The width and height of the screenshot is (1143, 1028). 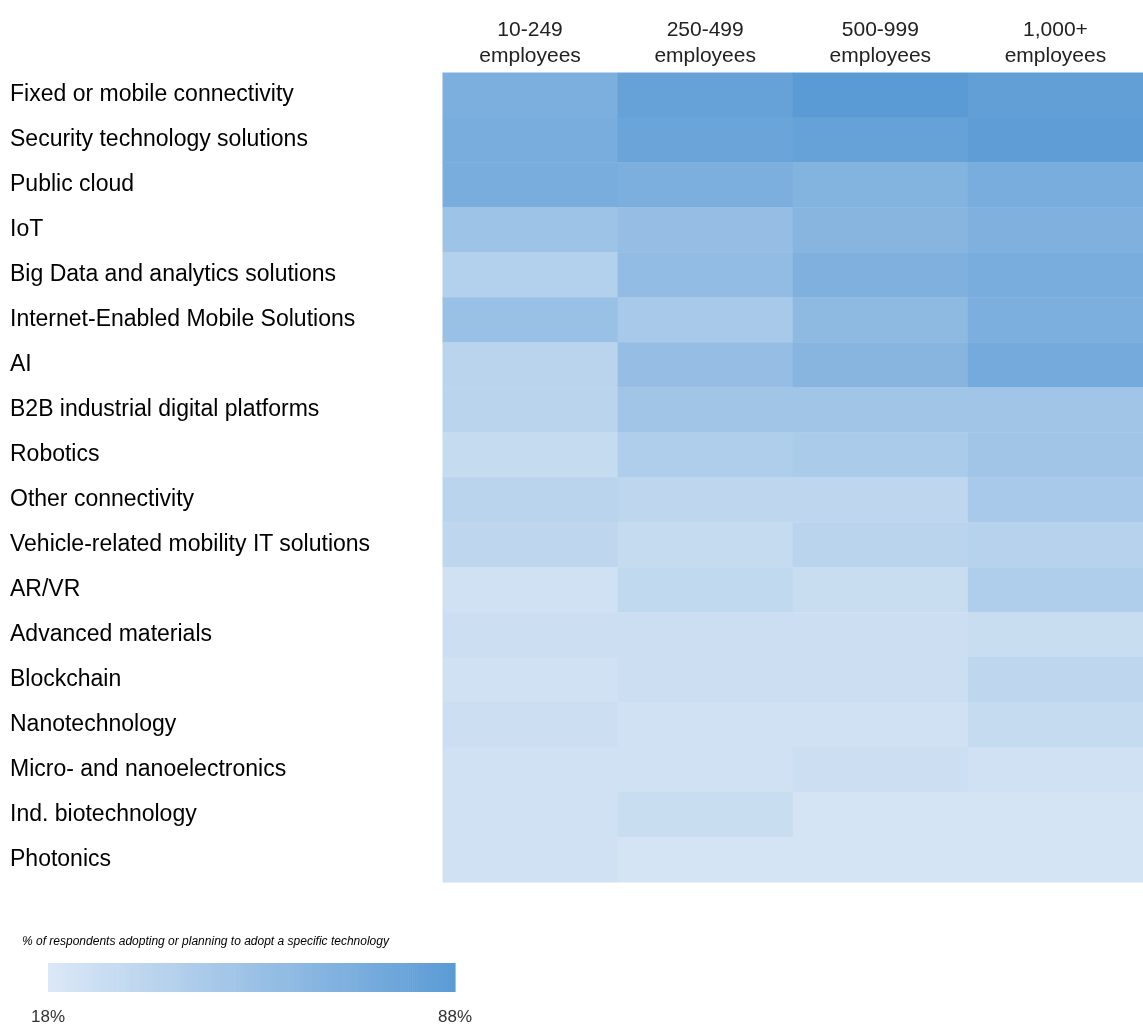 What do you see at coordinates (21, 363) in the screenshot?
I see `y-tick-label: AI` at bounding box center [21, 363].